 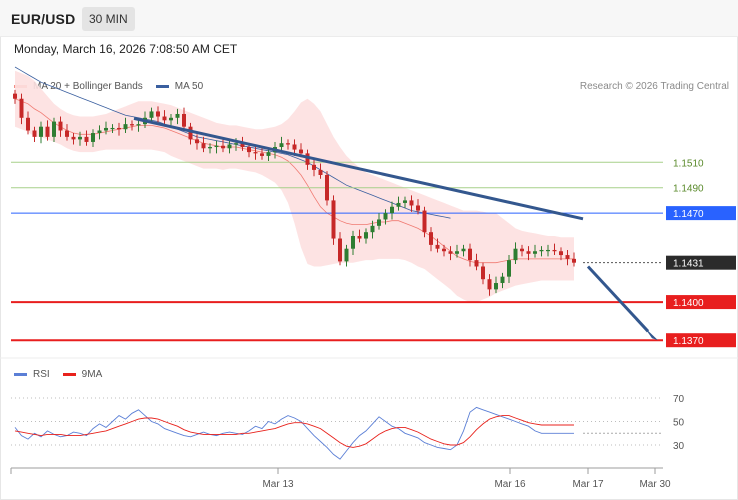 I want to click on level-label-3: 1.1431, so click(x=688, y=264).